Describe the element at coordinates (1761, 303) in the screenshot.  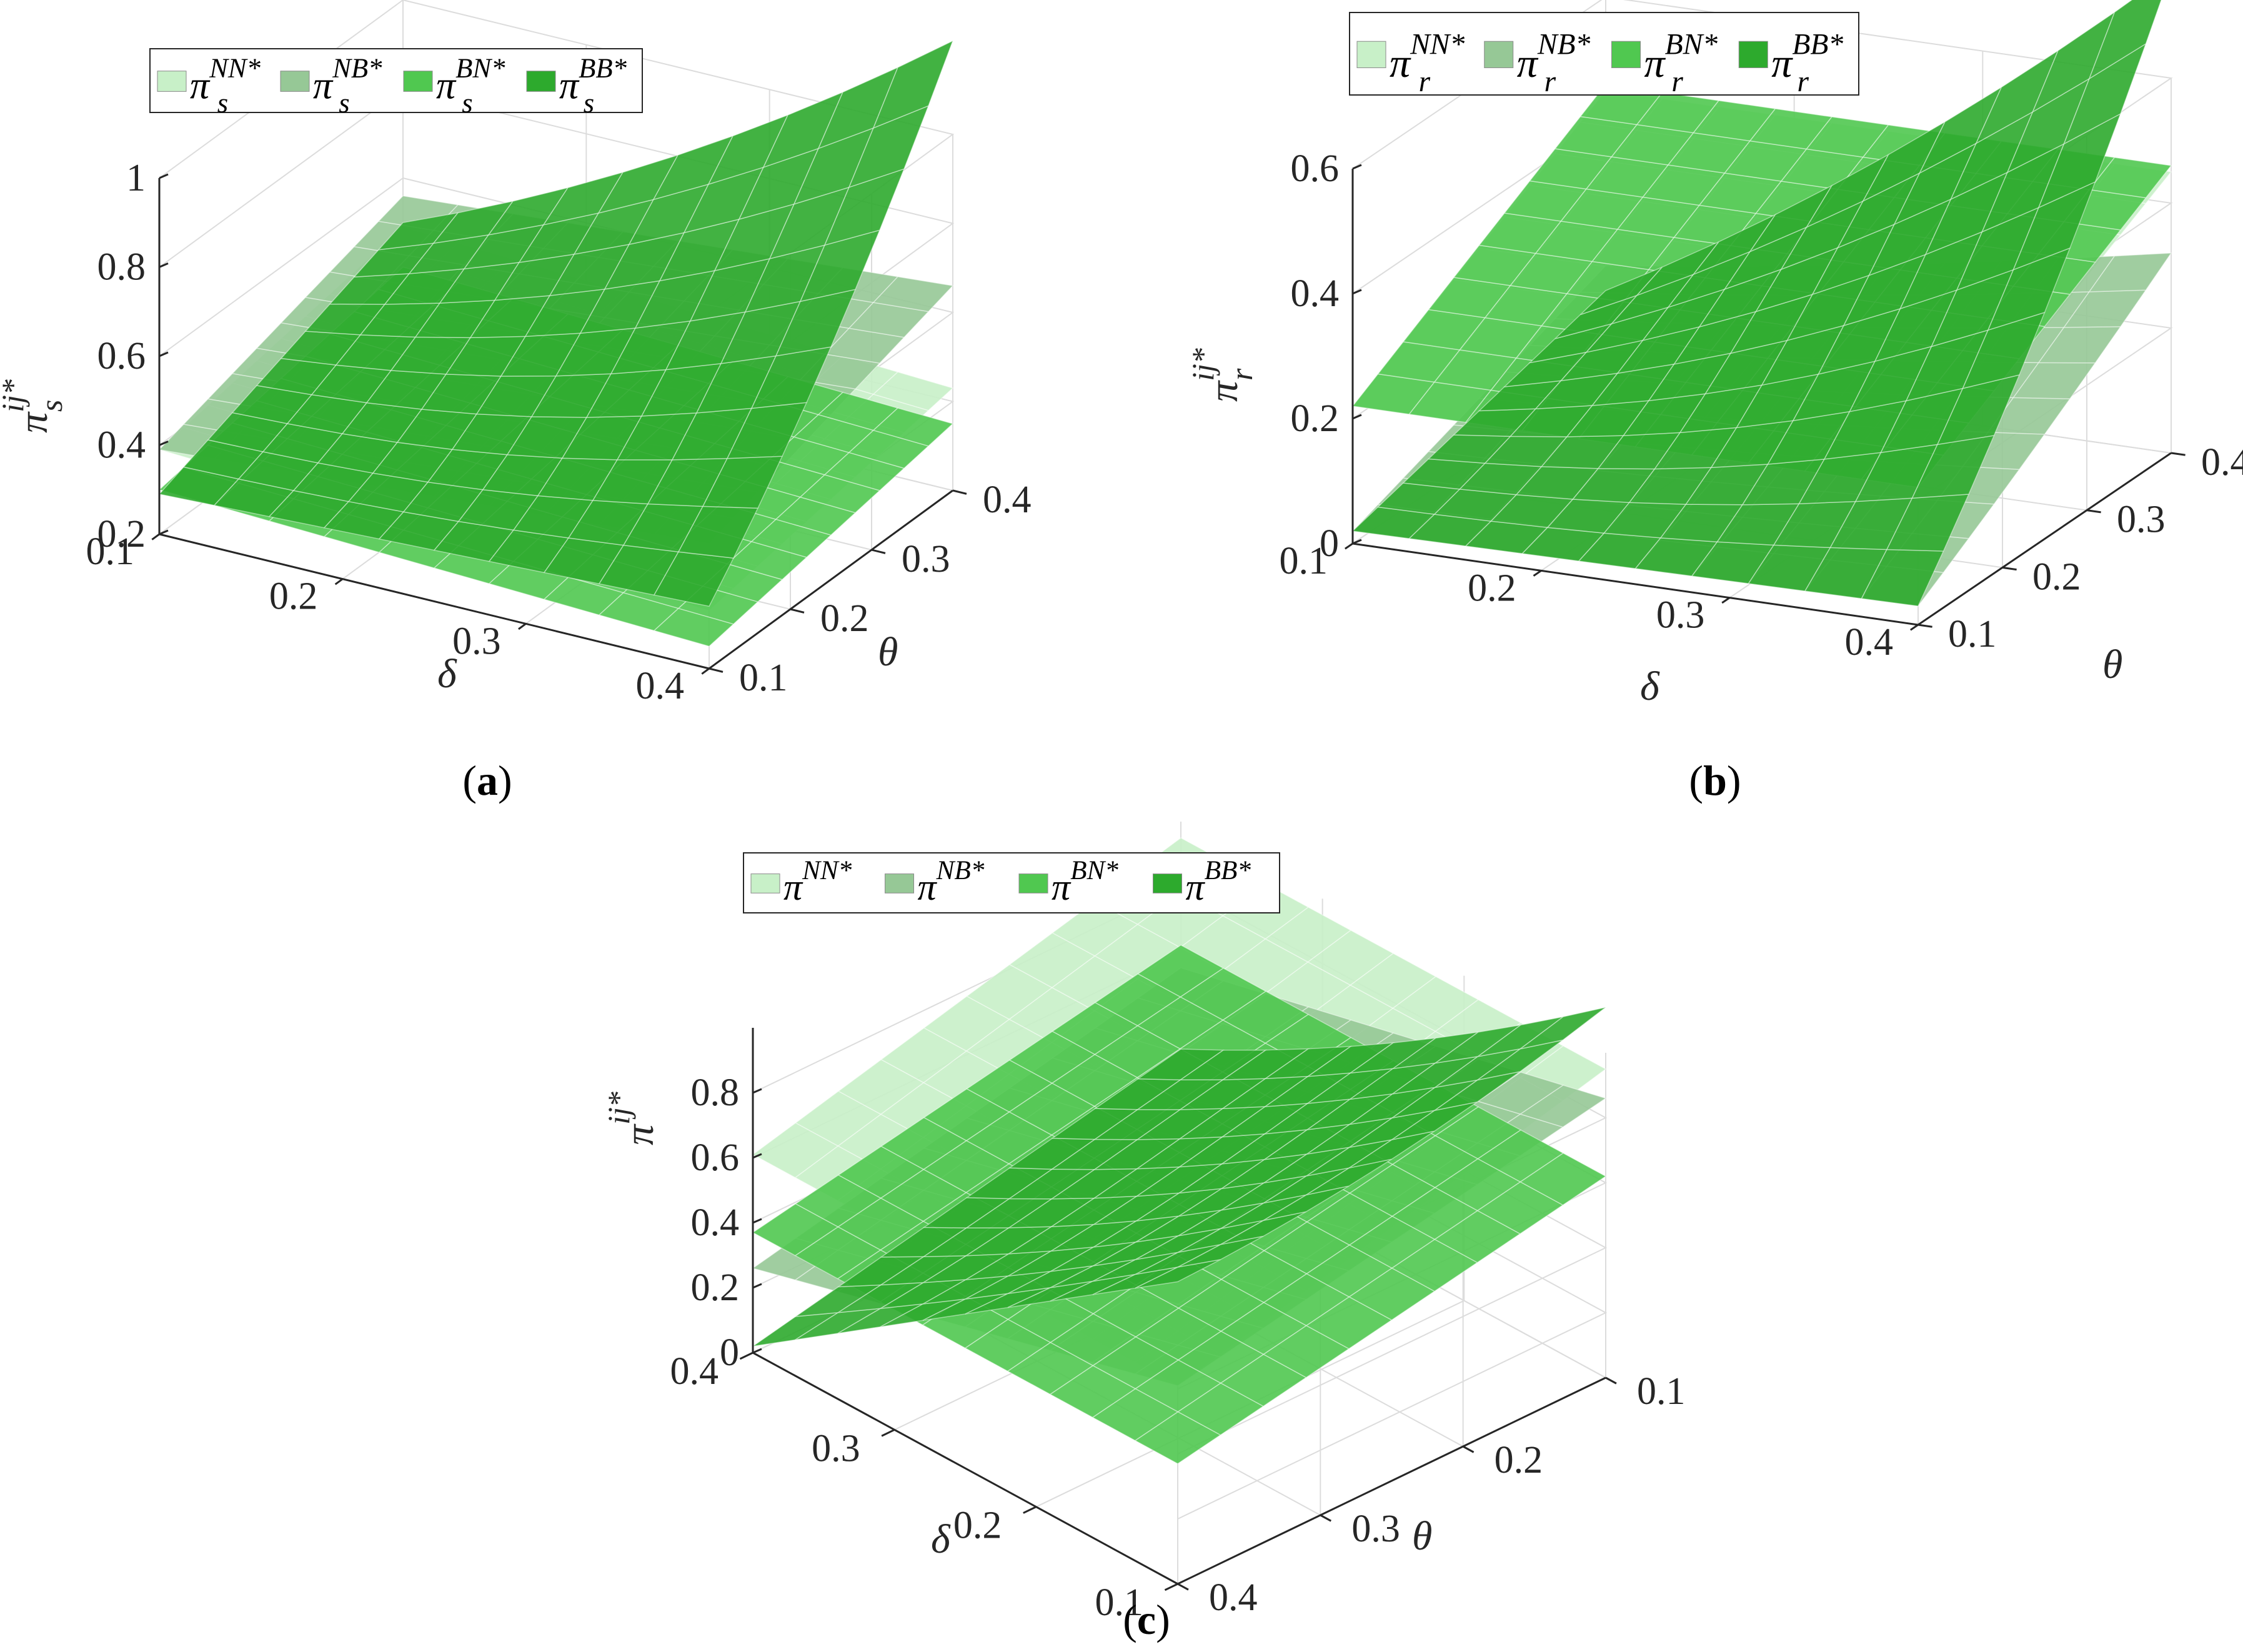
I see `surfaces-b` at that location.